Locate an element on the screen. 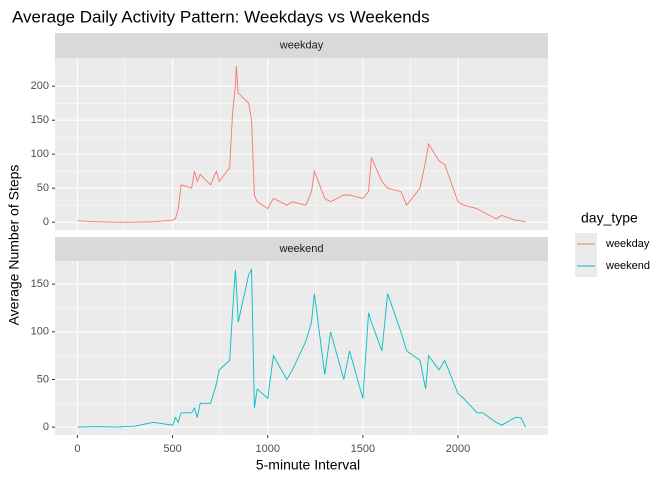 The image size is (672, 480). legend-label: weekday is located at coordinates (627, 244).